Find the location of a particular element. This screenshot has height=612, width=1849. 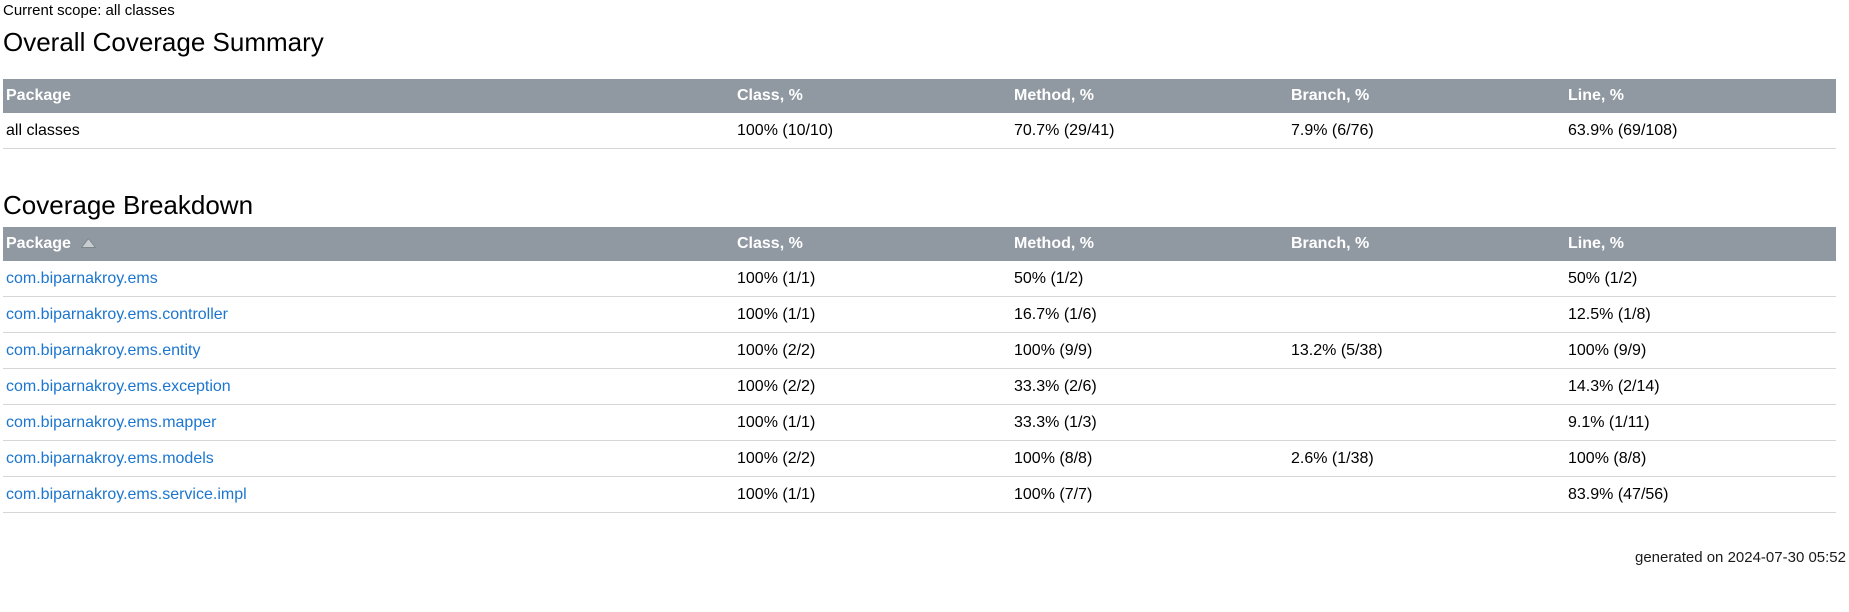

package-link: com.biparnakroy.ems.service.impl is located at coordinates (126, 494).